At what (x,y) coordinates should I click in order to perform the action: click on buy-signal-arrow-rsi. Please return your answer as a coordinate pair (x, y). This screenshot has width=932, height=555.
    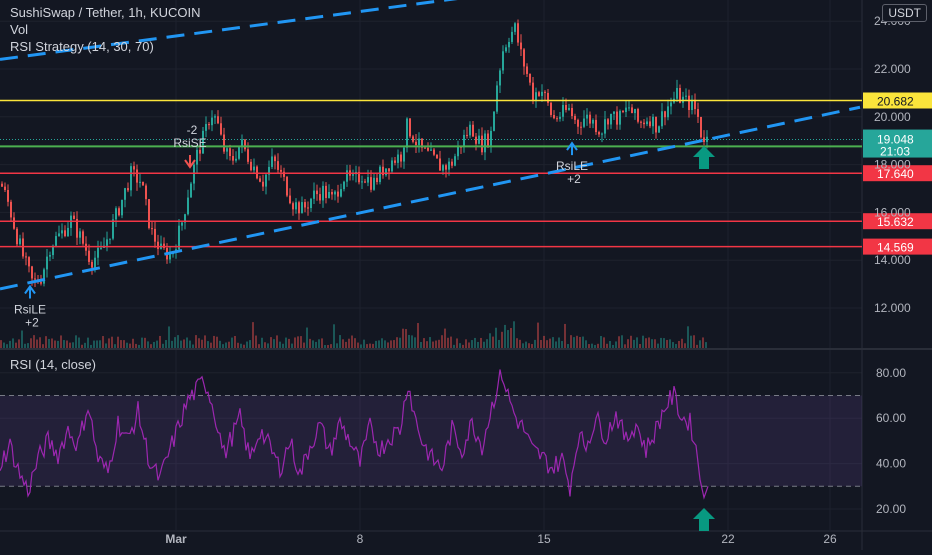
    Looking at the image, I should click on (704, 519).